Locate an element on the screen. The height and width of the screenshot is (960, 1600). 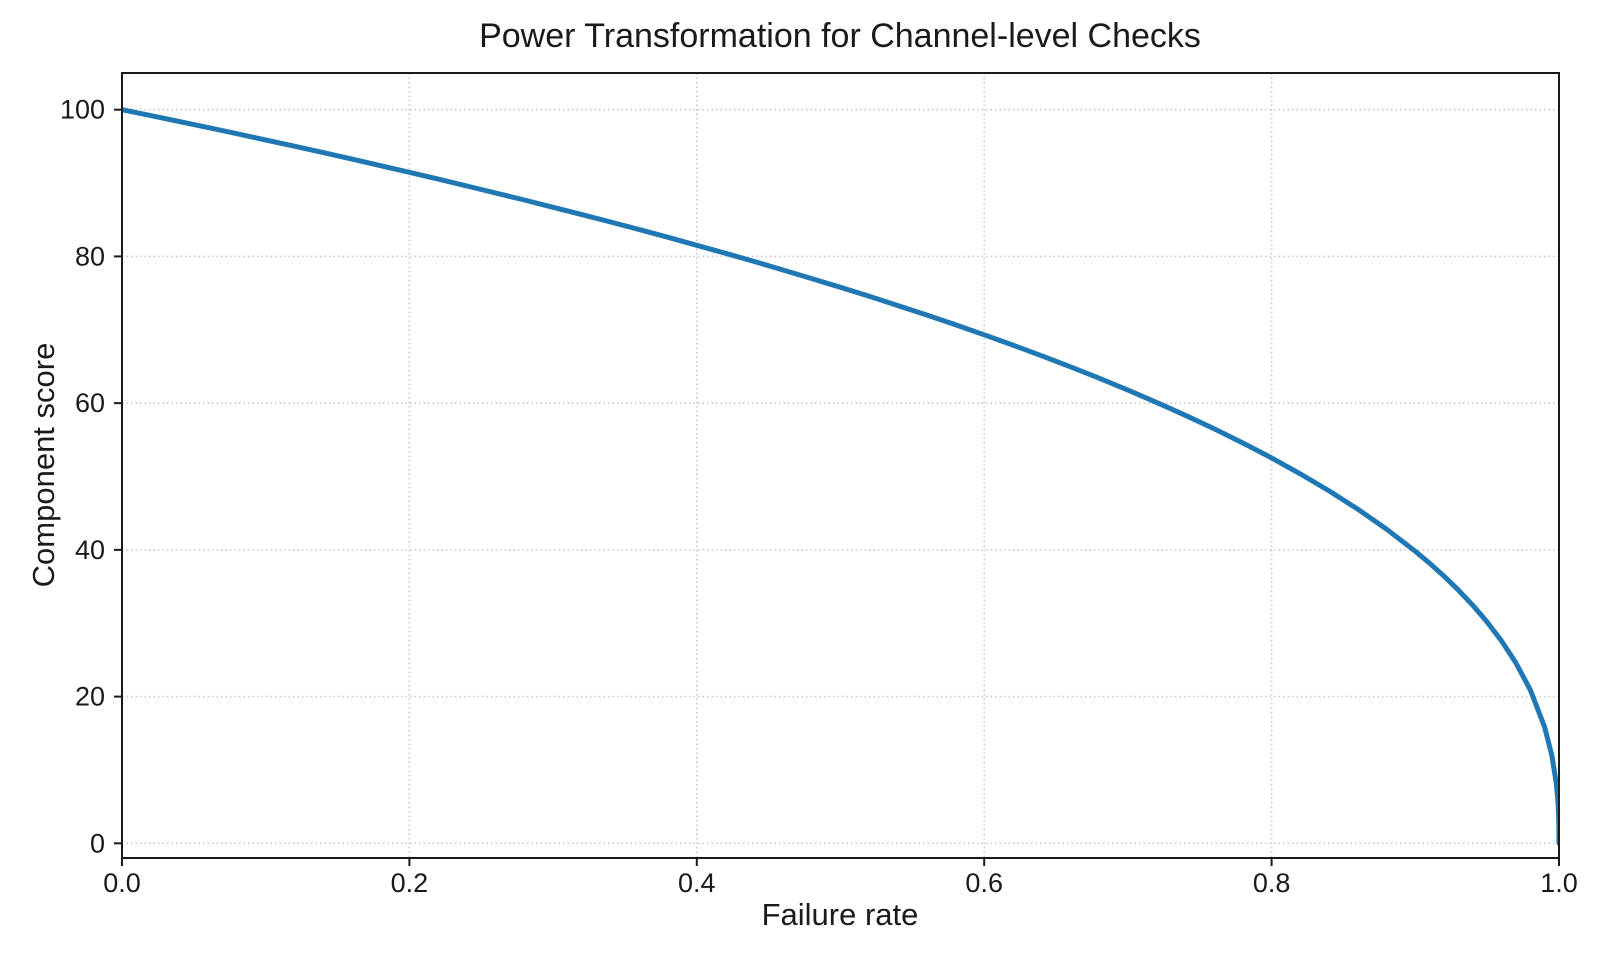
x-tick-label: 0.0 is located at coordinates (122, 883).